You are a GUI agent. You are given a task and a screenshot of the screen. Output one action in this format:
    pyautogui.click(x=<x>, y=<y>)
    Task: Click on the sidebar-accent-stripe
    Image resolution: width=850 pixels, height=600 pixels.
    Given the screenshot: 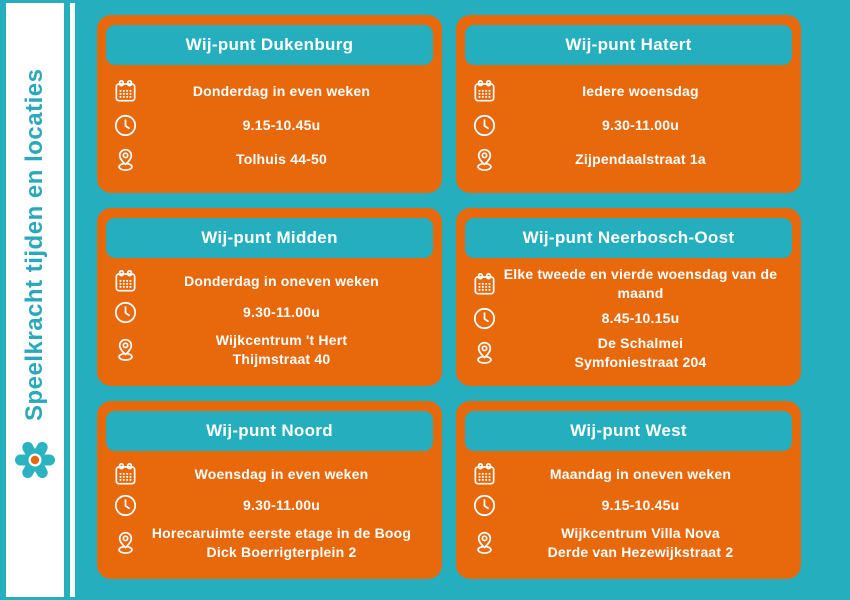 What is the action you would take?
    pyautogui.click(x=72, y=300)
    